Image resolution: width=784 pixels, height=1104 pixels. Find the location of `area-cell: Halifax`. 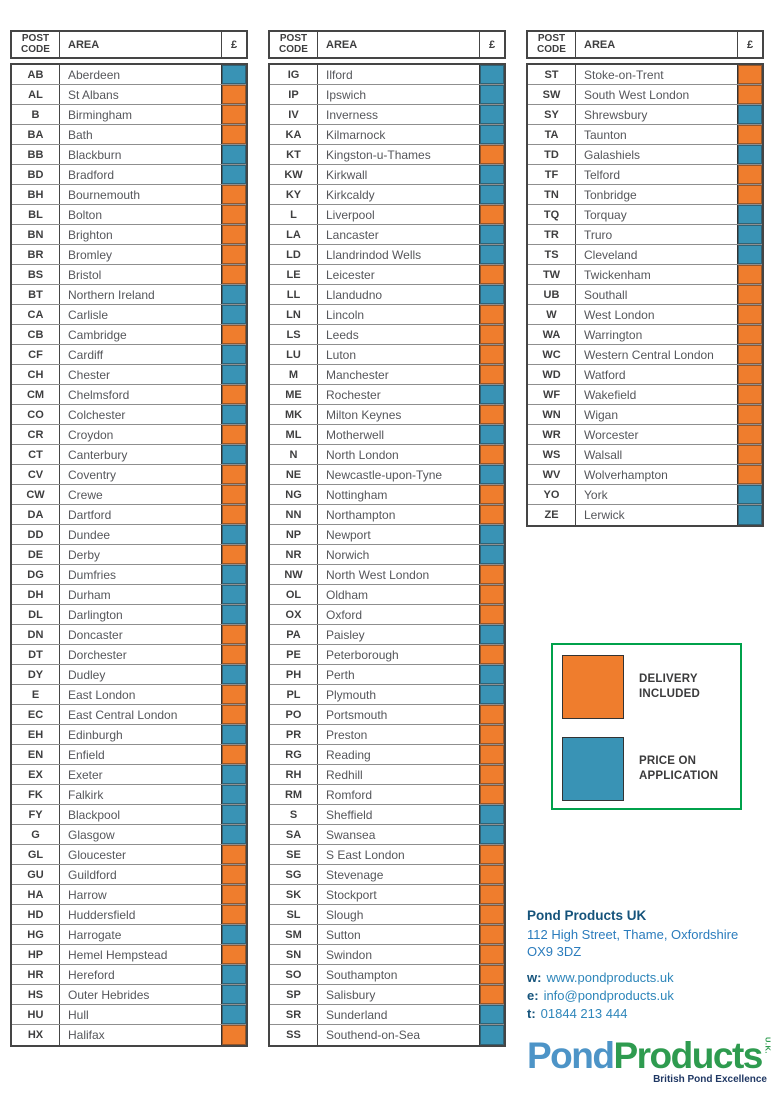

area-cell: Halifax is located at coordinates (86, 1035).